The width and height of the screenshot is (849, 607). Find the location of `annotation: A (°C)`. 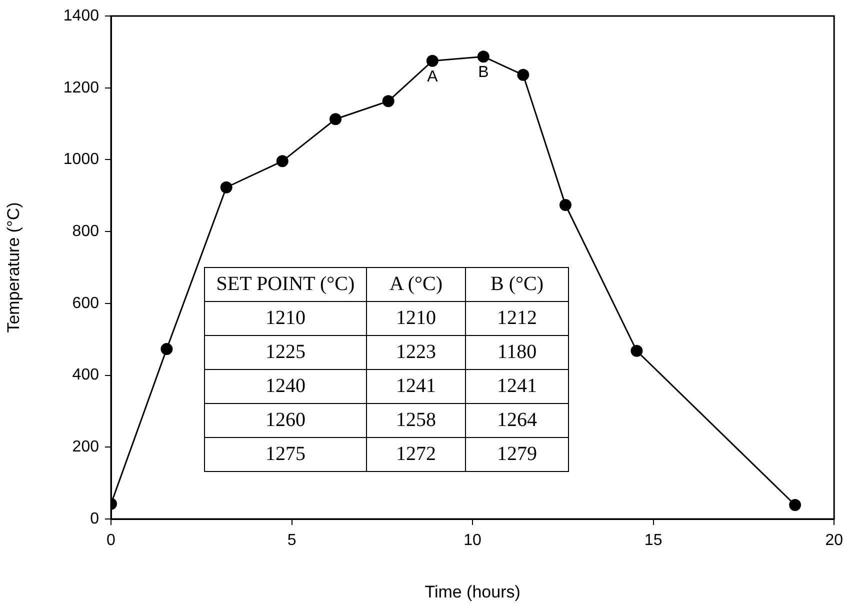

annotation: A (°C) is located at coordinates (416, 285).